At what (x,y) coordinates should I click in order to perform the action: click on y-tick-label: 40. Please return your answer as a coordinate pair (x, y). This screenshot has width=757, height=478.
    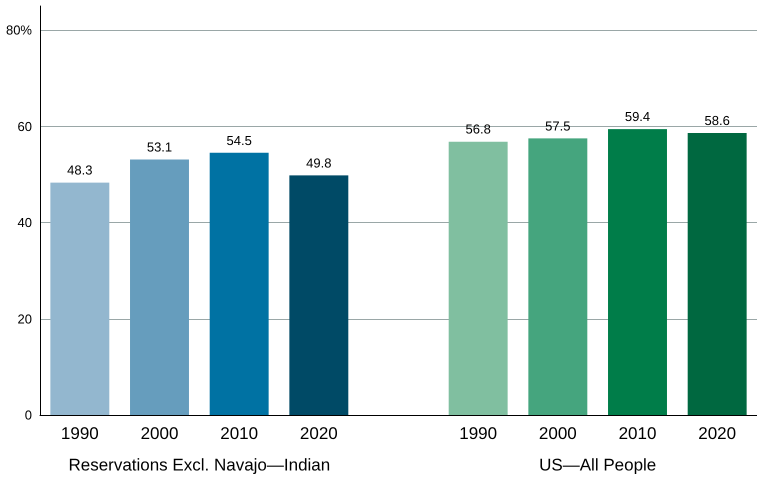
    Looking at the image, I should click on (25, 222).